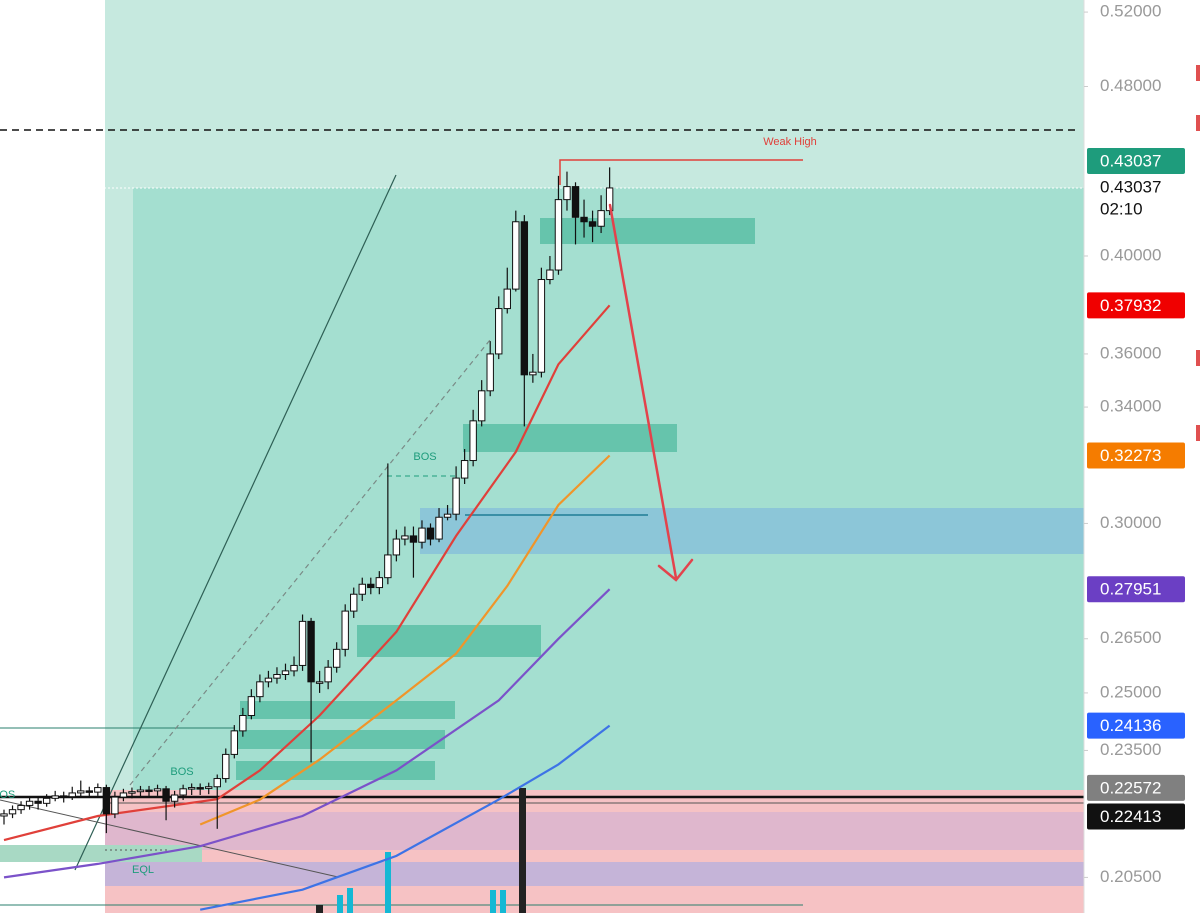  What do you see at coordinates (1130, 85) in the screenshot?
I see `y-tick-label: 0.48000` at bounding box center [1130, 85].